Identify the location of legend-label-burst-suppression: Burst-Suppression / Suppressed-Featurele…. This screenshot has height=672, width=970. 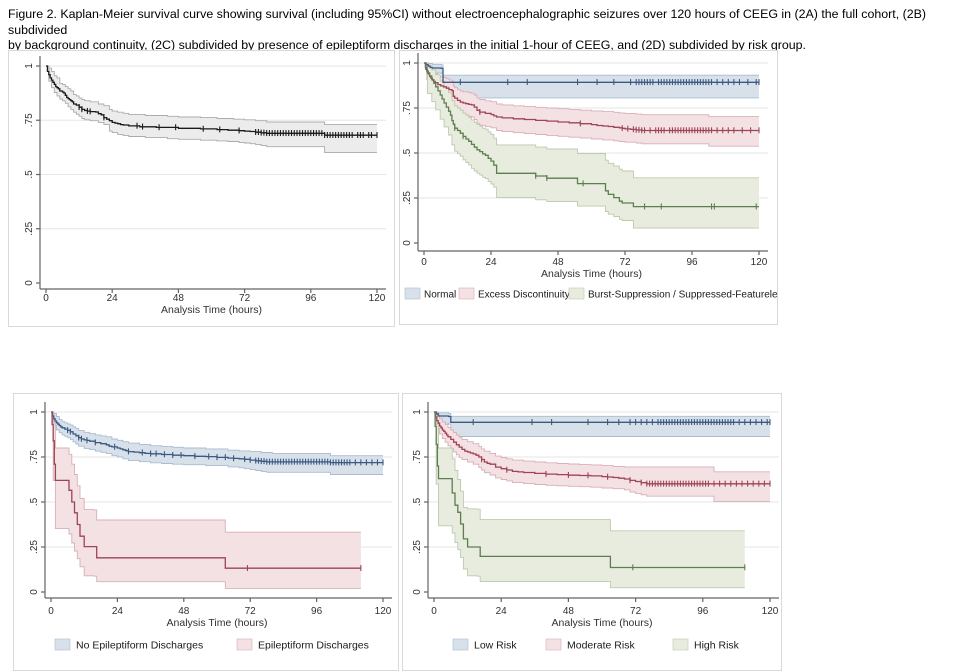
(682, 295).